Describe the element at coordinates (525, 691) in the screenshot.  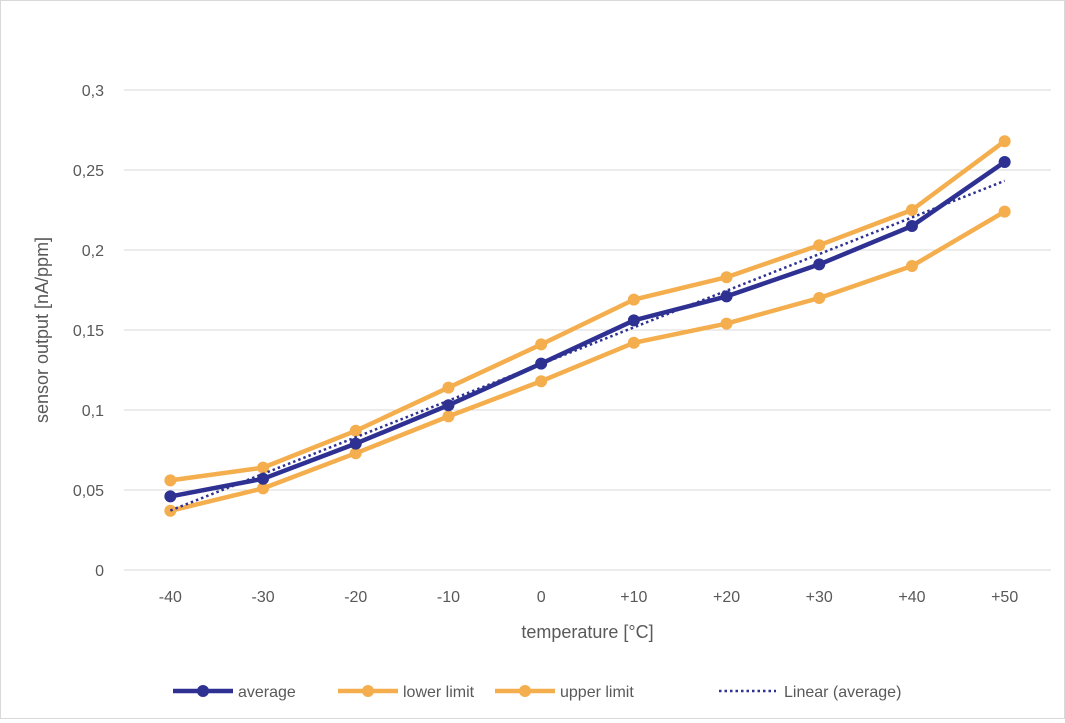
I see `legend-marker-upper-limit` at that location.